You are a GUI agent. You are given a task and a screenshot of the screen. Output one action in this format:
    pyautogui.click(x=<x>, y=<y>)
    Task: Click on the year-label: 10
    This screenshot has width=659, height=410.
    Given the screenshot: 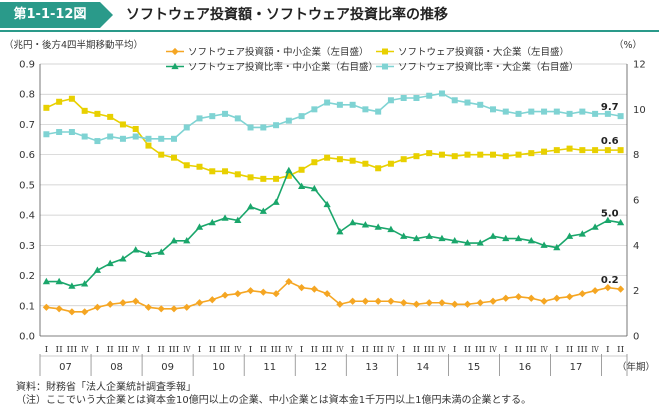 What is the action you would take?
    pyautogui.click(x=218, y=367)
    